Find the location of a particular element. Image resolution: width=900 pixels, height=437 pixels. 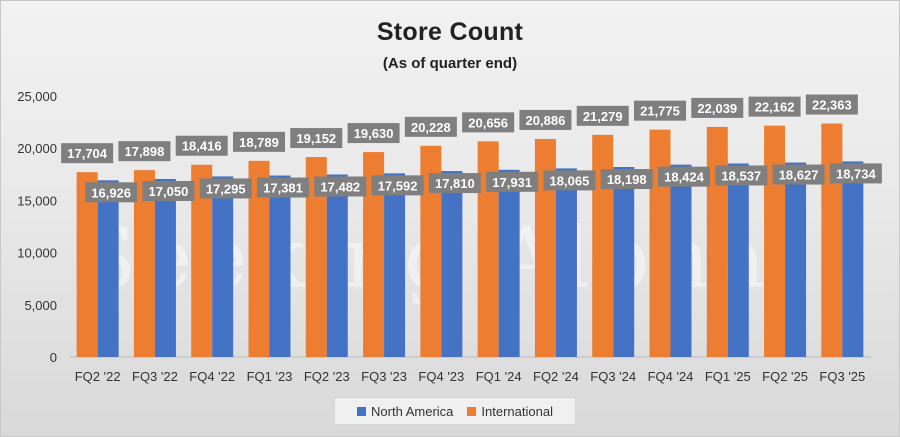

data-label-international: 19,152 is located at coordinates (316, 138).